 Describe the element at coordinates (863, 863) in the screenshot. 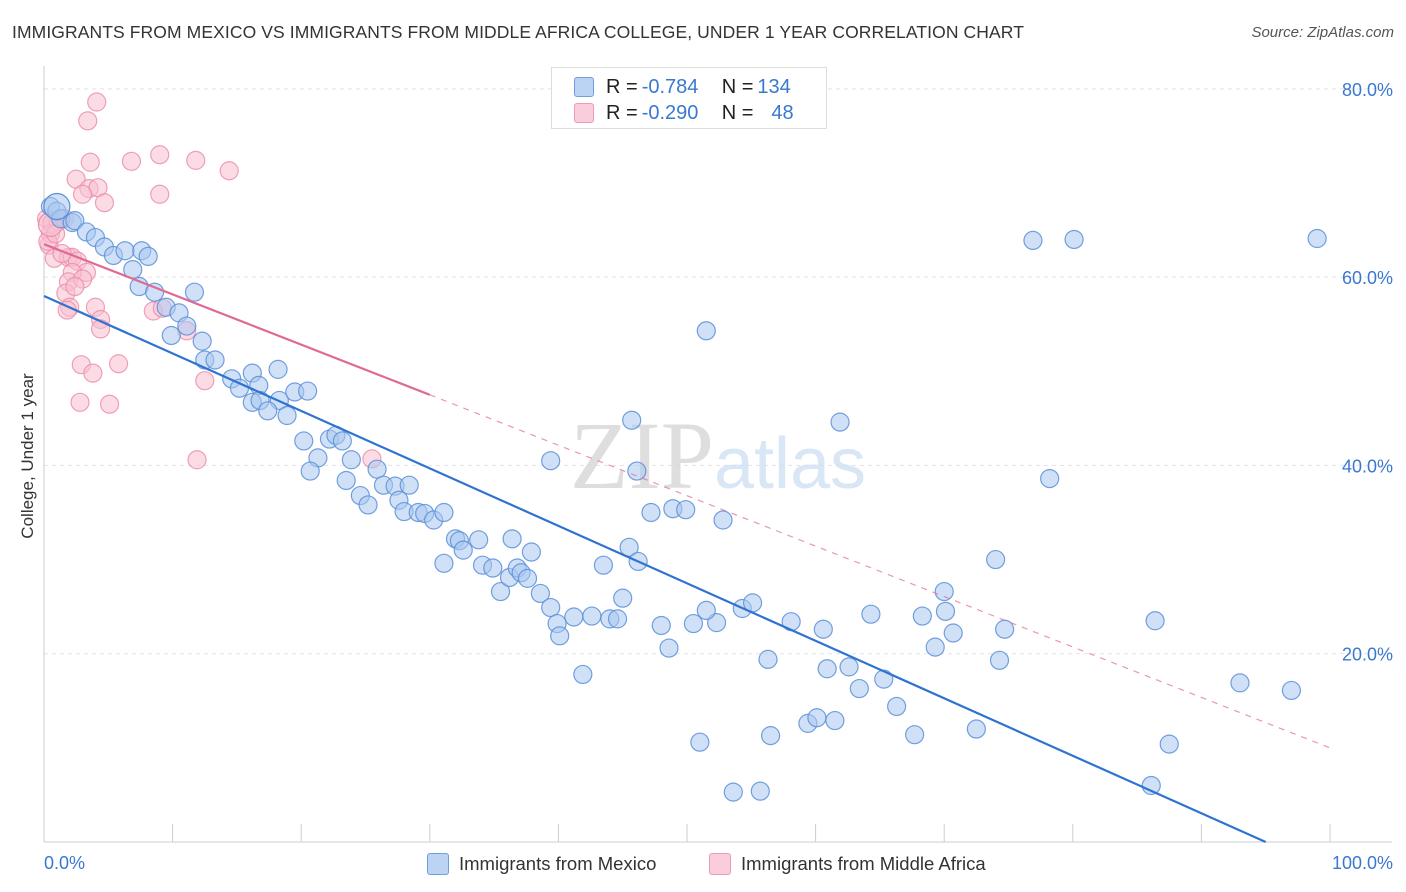

I see `legend-label-africa: Immigrants from Middle Africa` at that location.